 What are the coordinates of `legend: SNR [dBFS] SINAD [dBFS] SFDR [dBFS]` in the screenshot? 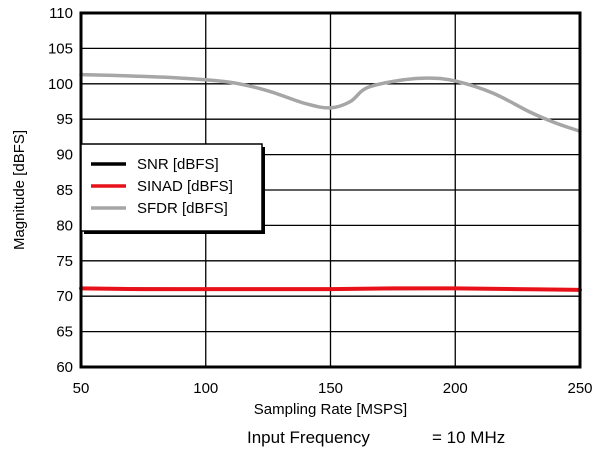 It's located at (172, 188).